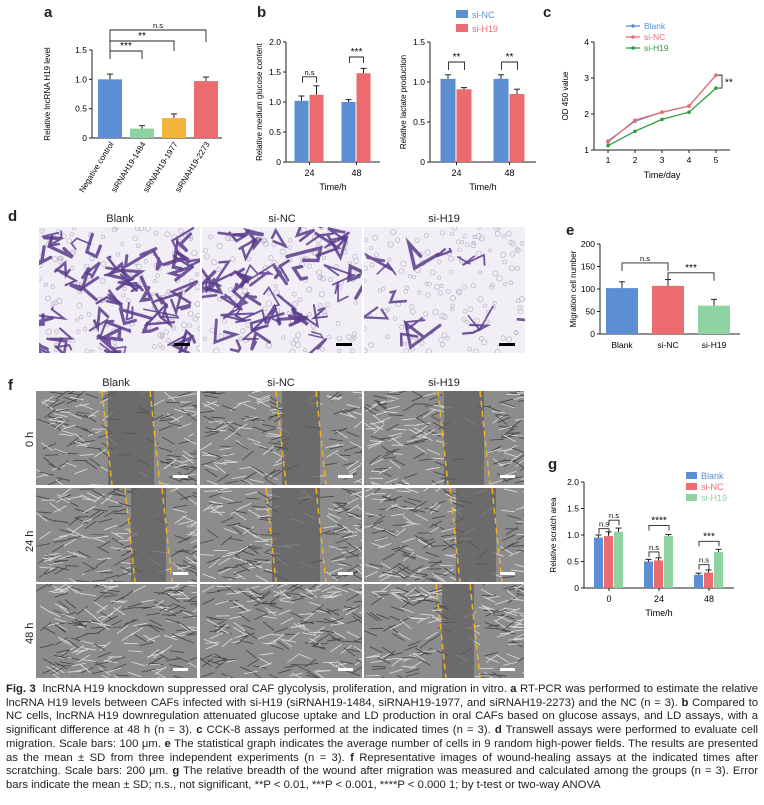  I want to click on micrograph-background, so click(444, 290).